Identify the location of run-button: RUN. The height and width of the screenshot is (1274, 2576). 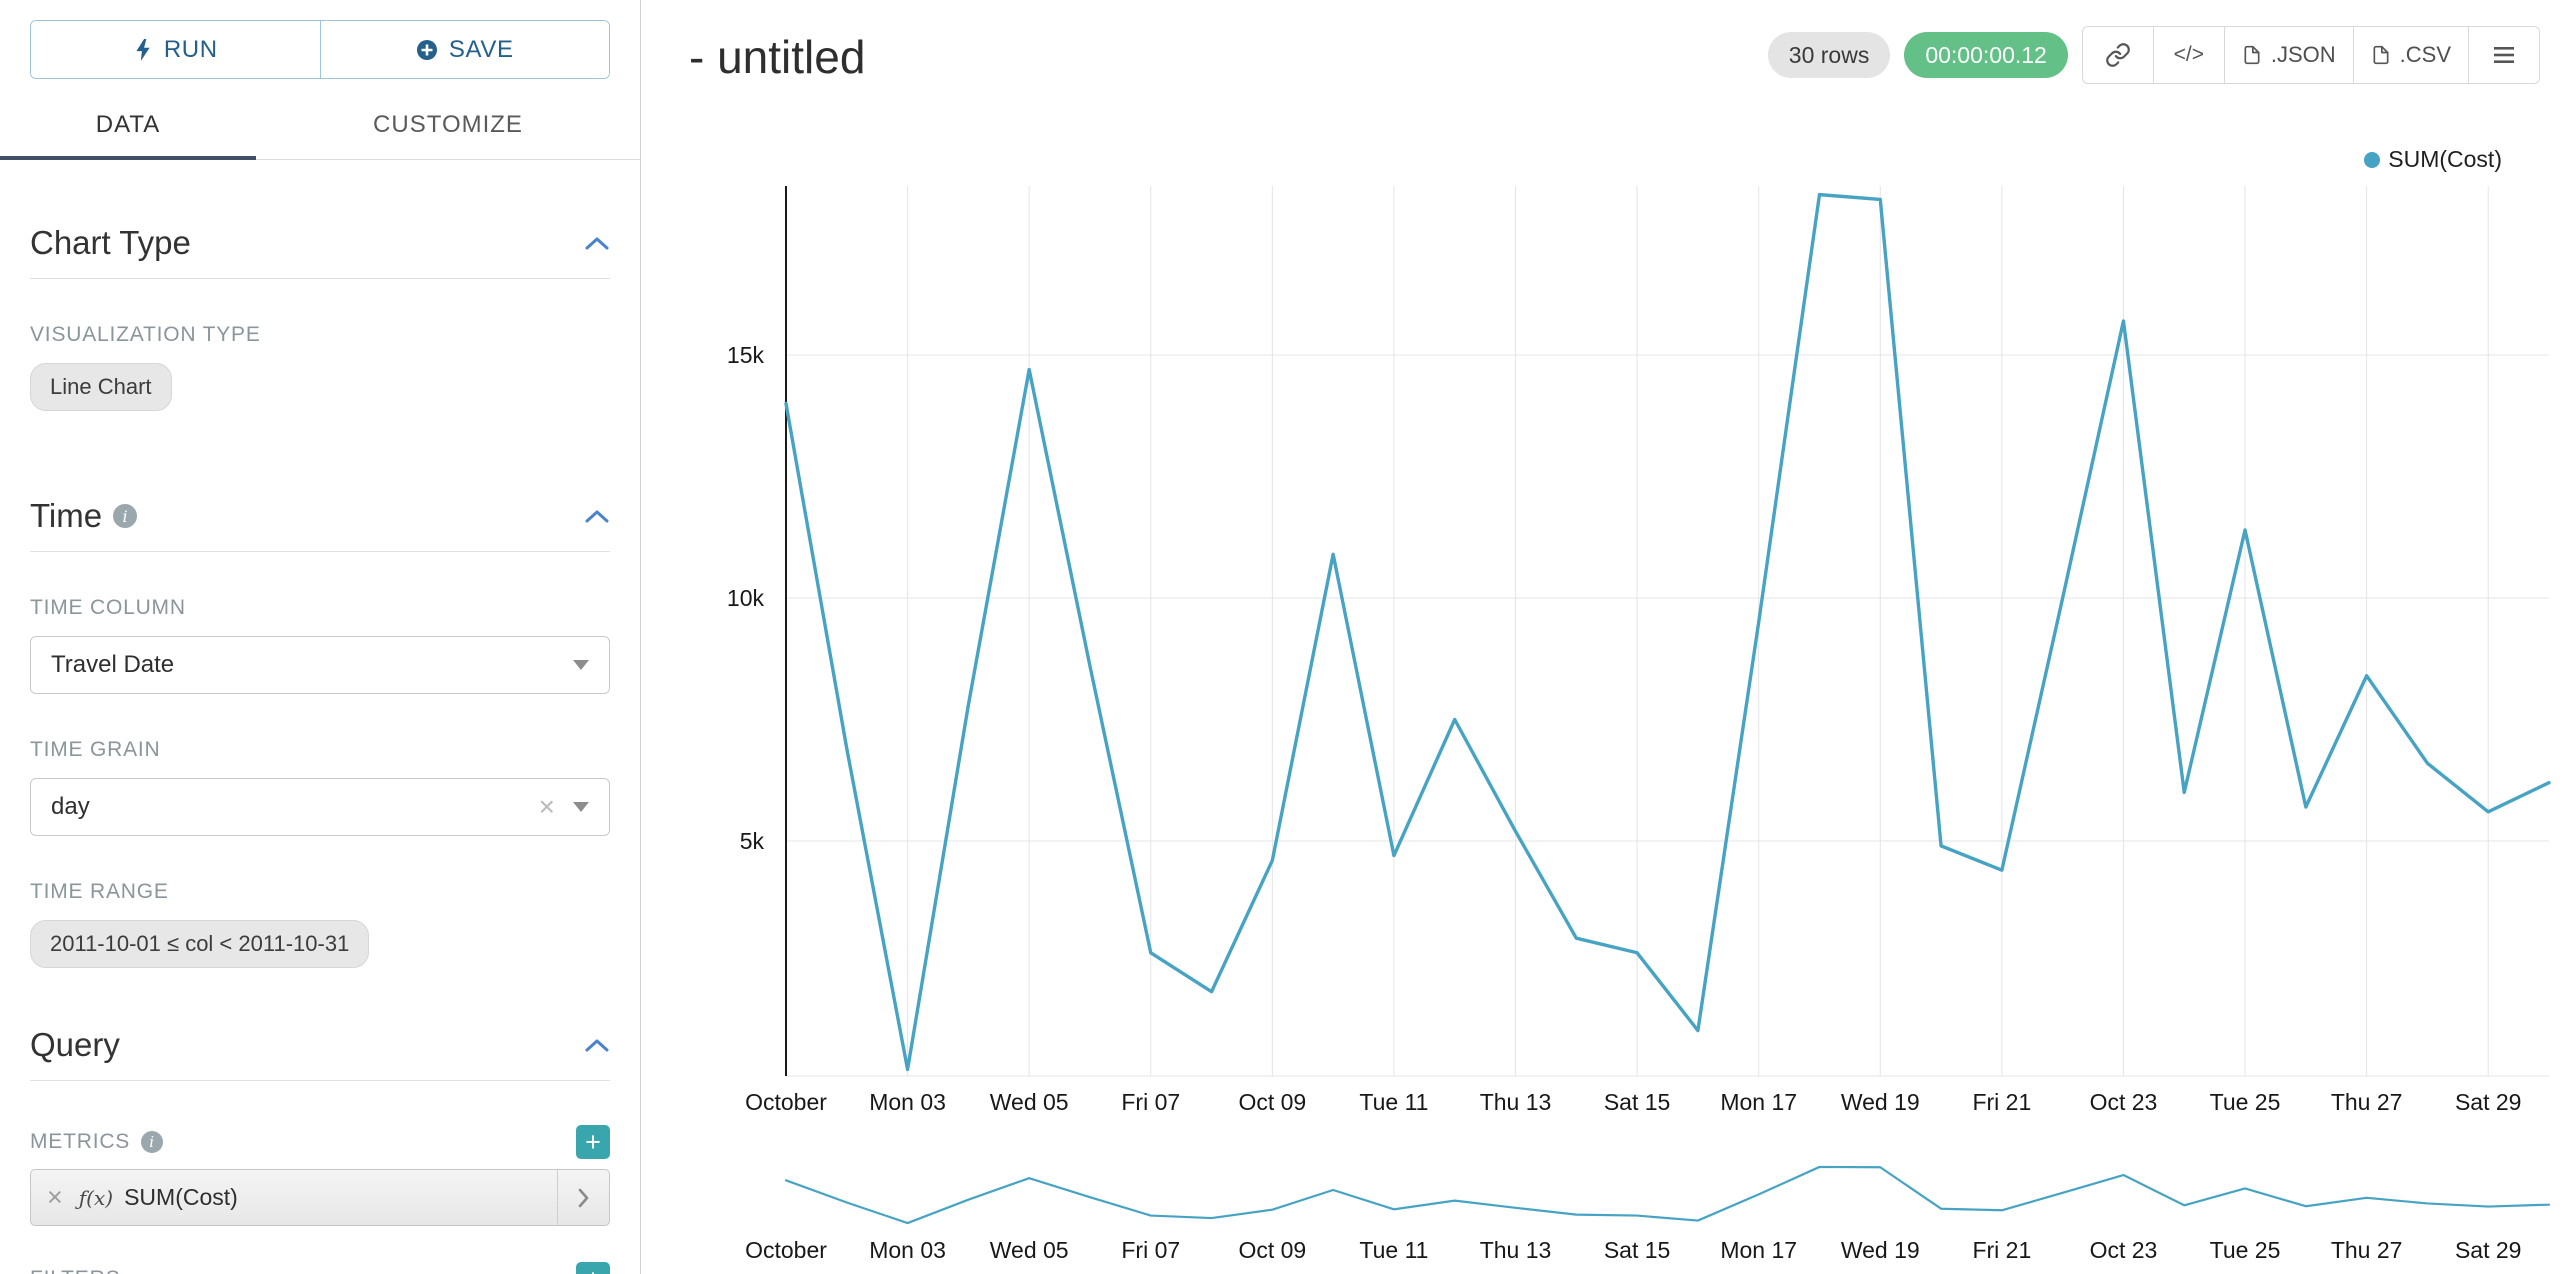
(176, 49).